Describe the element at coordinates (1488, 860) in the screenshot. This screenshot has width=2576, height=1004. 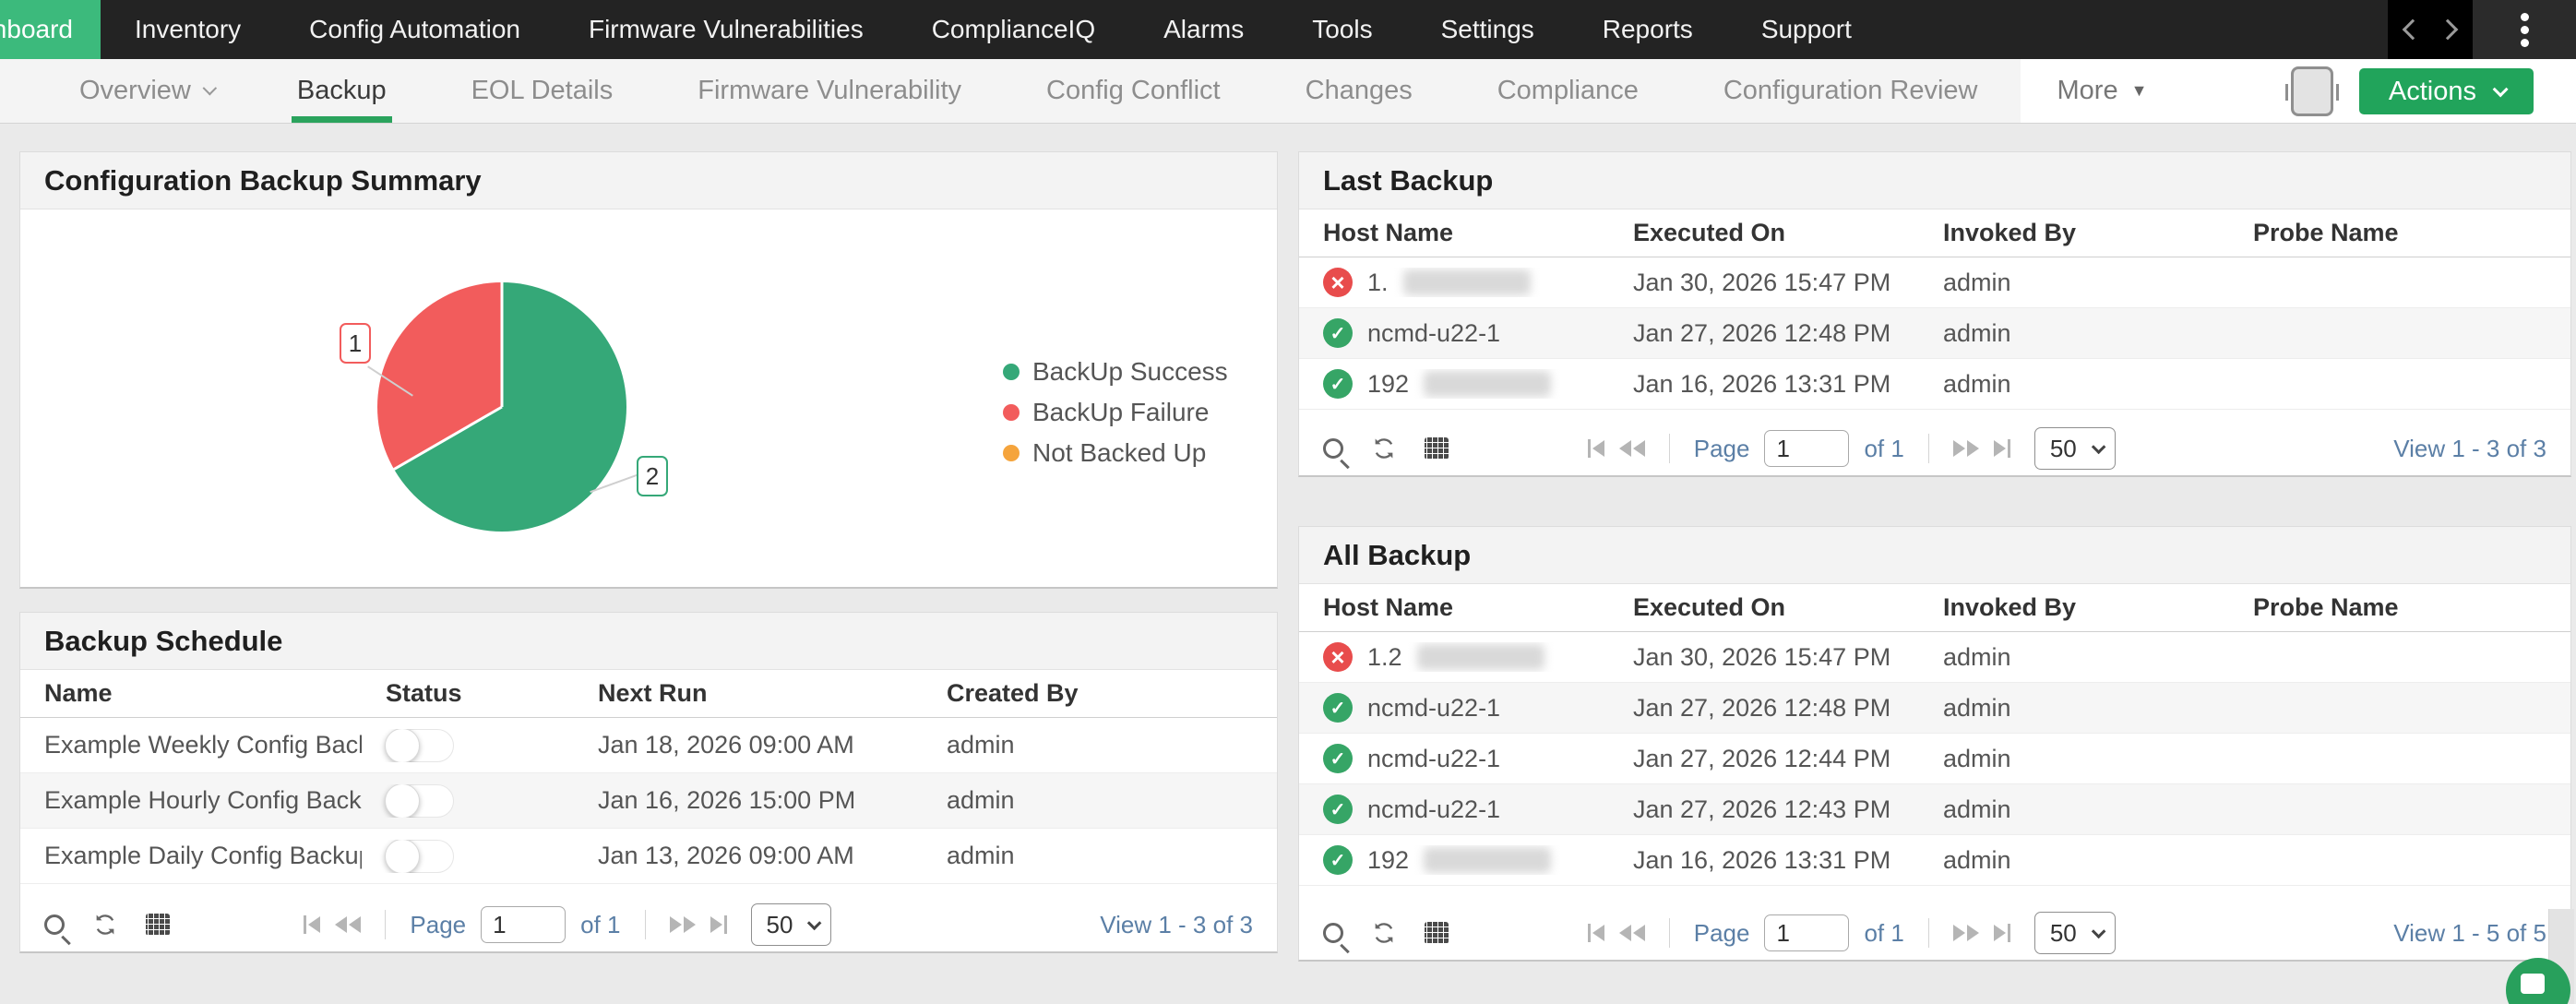
I see `redacted-text` at that location.